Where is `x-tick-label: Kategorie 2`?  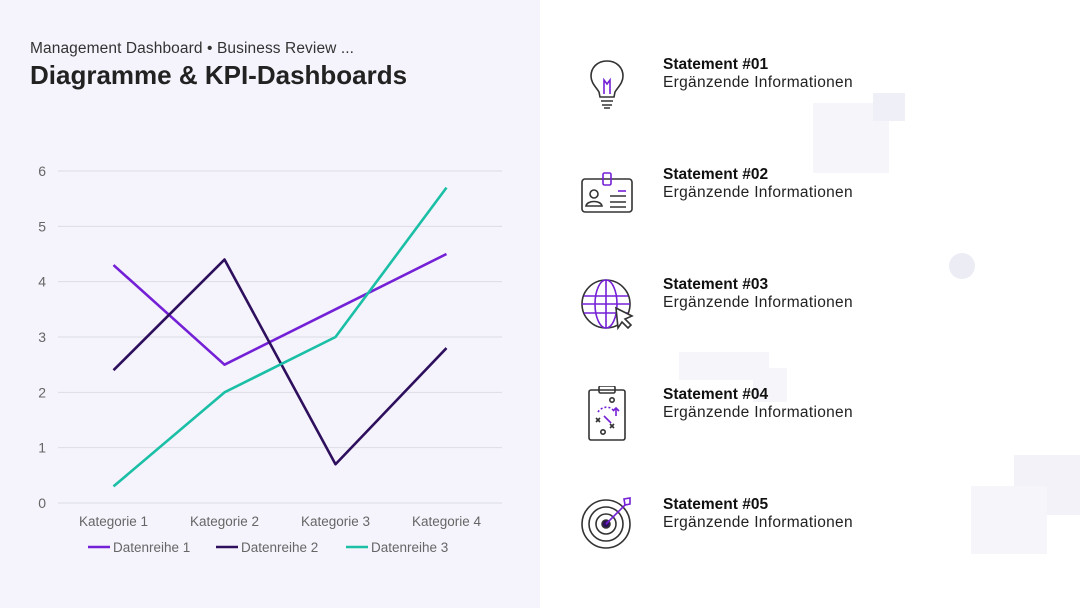 x-tick-label: Kategorie 2 is located at coordinates (224, 521).